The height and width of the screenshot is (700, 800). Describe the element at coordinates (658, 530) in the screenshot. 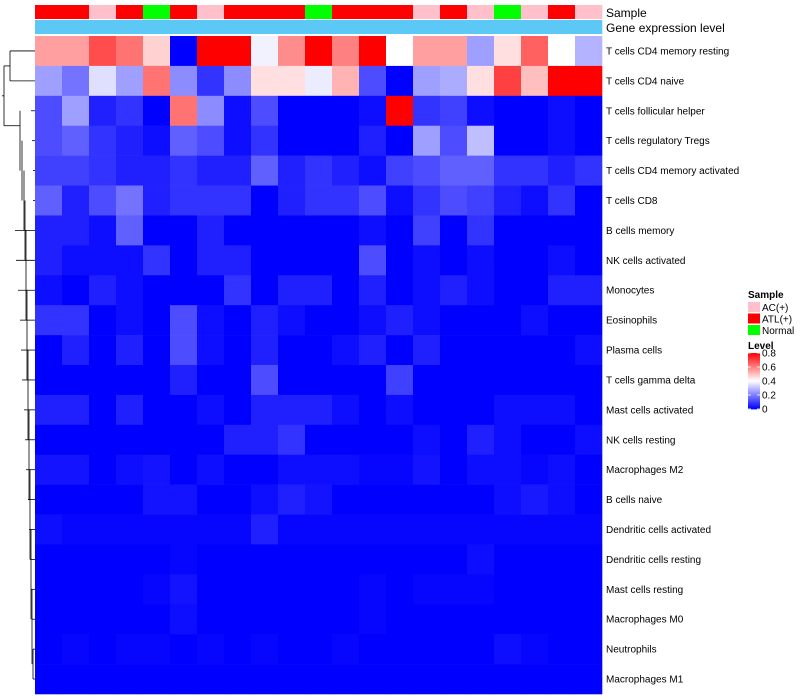

I see `row-label: Dendritic cells activated` at that location.